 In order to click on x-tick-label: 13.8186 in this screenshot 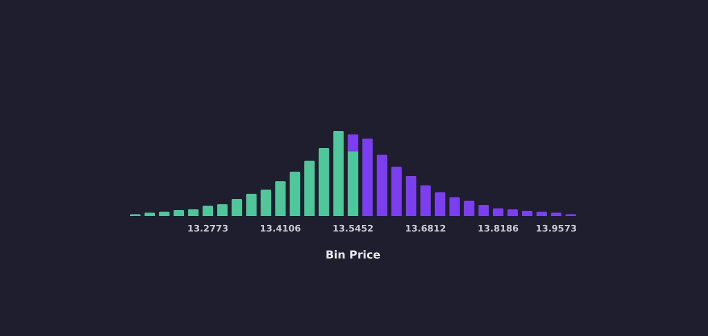, I will do `click(498, 229)`.